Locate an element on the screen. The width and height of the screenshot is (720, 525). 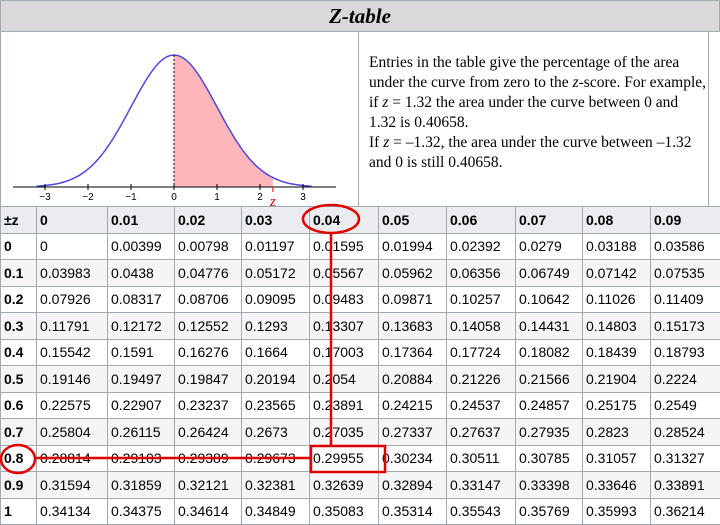
table-cell: 0.1293 is located at coordinates (275, 326).